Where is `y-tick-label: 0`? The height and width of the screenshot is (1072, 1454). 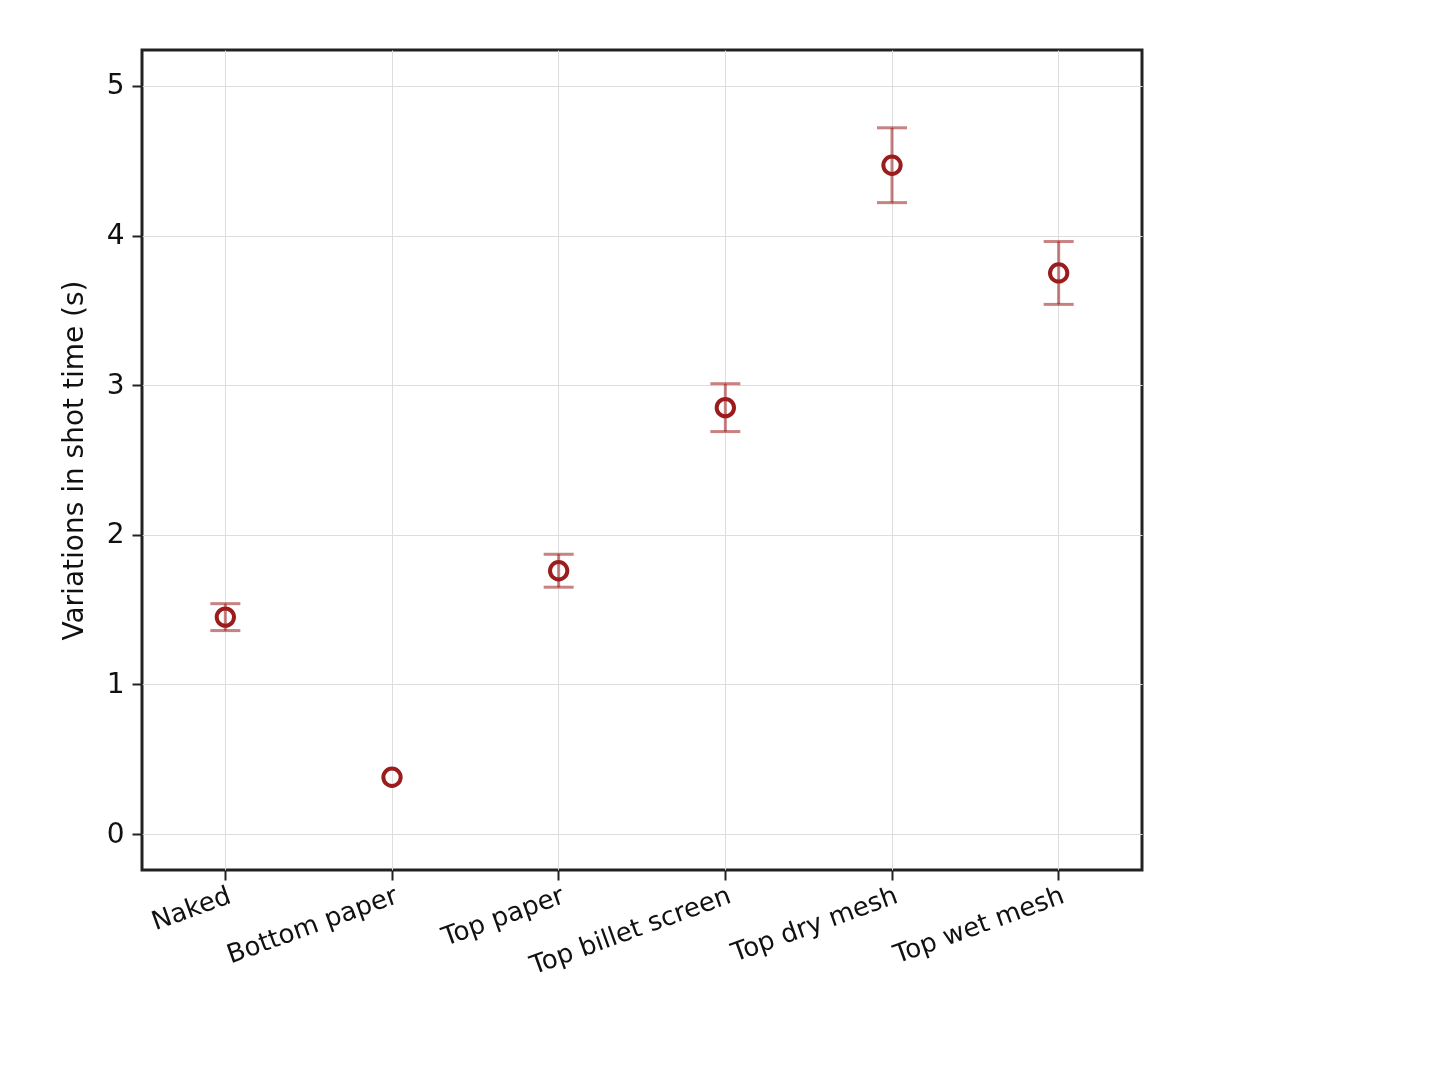
y-tick-label: 0 is located at coordinates (115, 833).